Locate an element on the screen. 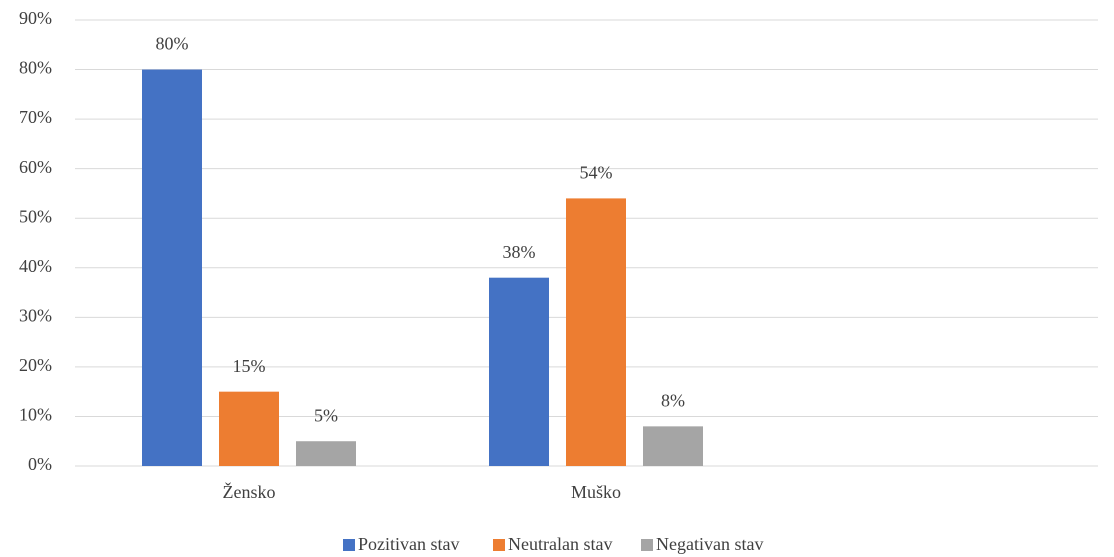 The width and height of the screenshot is (1114, 557). y-tick-label: 90% is located at coordinates (35, 18).